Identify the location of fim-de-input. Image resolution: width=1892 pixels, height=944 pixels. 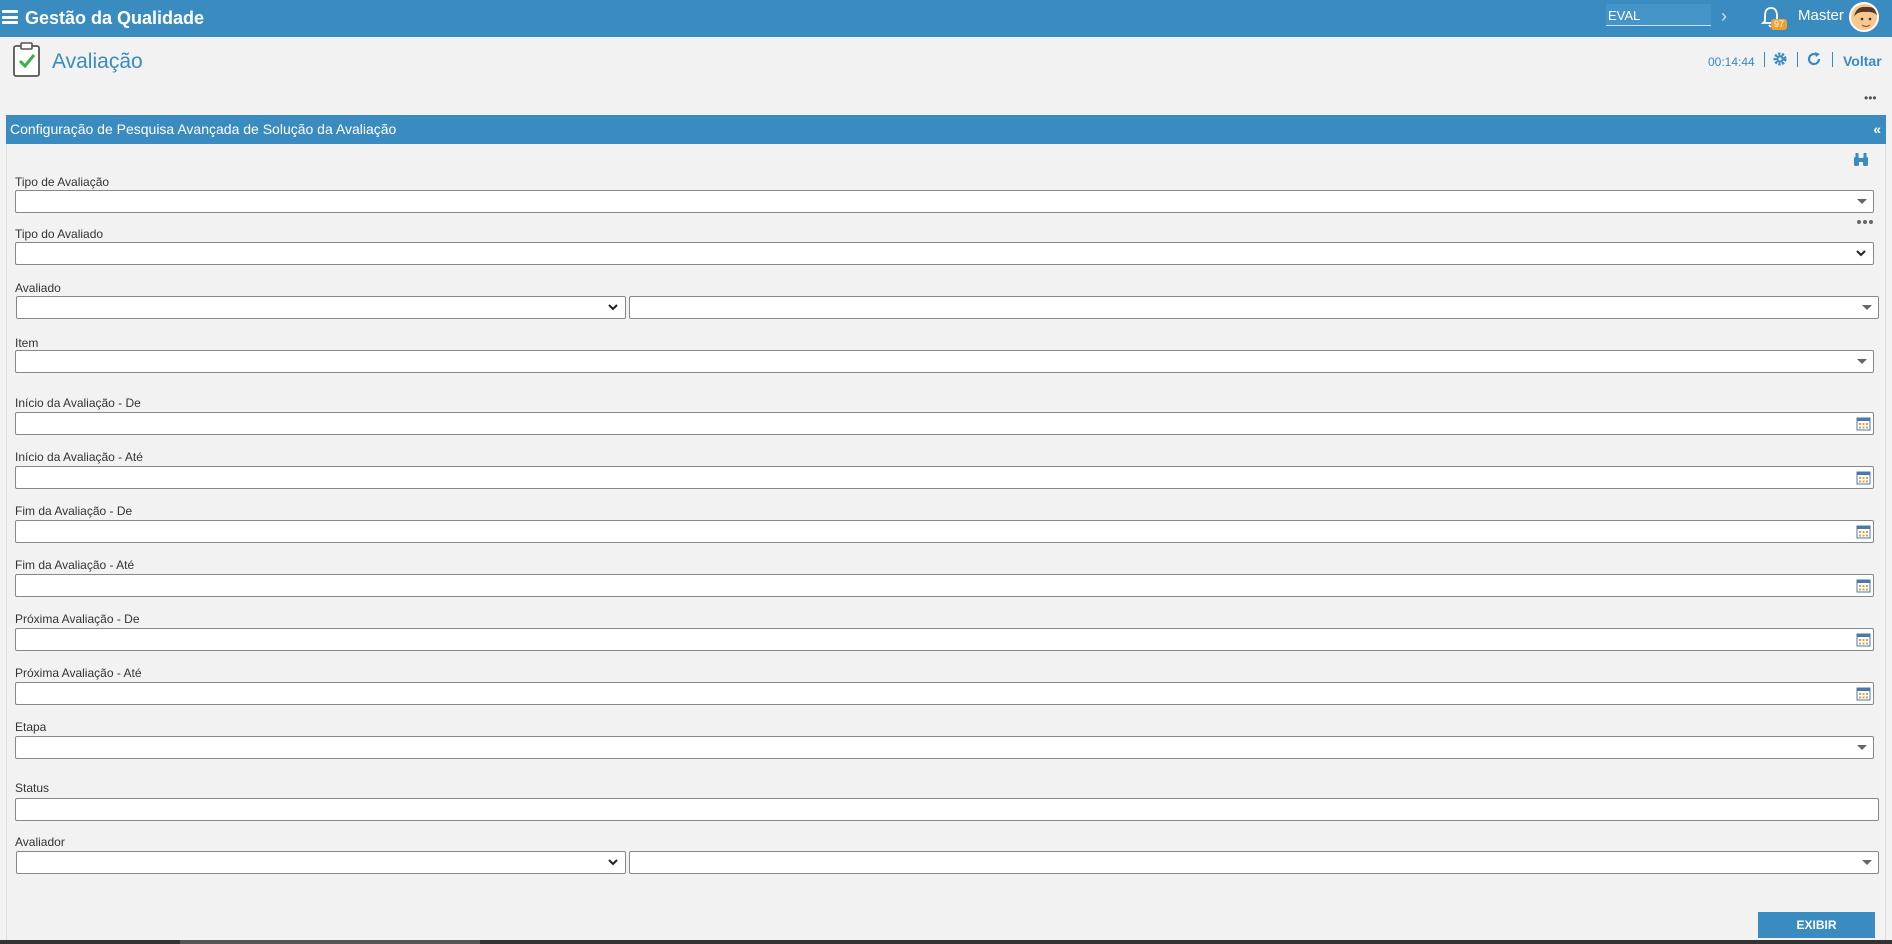
(944, 531).